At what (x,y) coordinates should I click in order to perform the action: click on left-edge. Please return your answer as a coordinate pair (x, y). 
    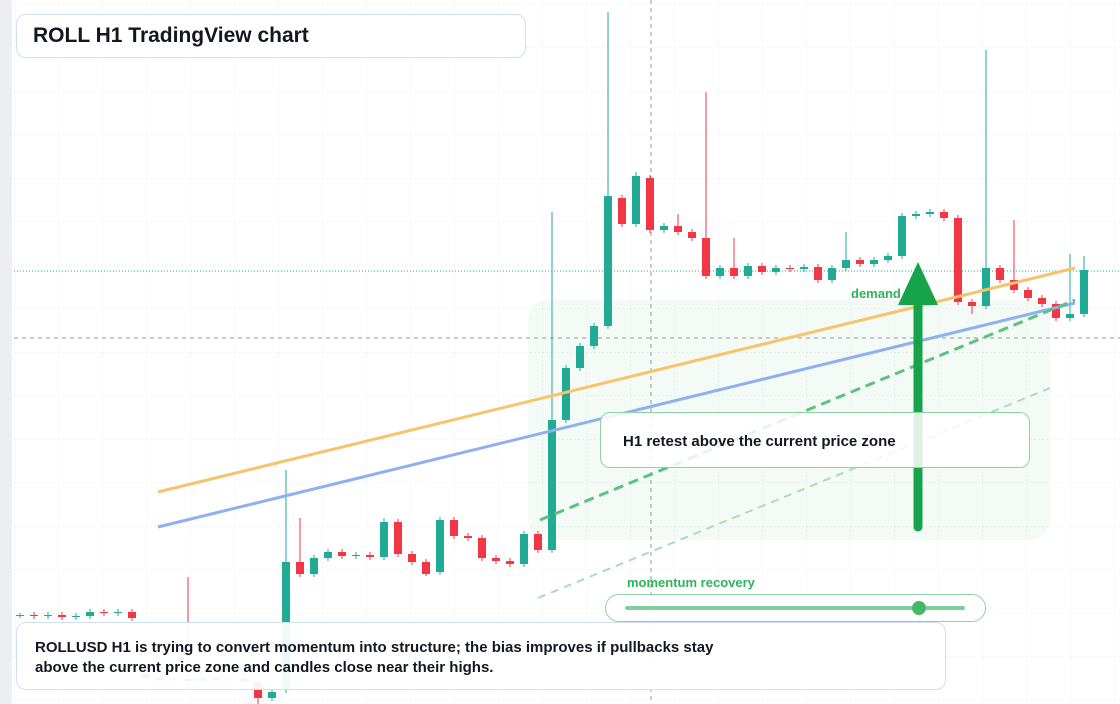
    Looking at the image, I should click on (6, 352).